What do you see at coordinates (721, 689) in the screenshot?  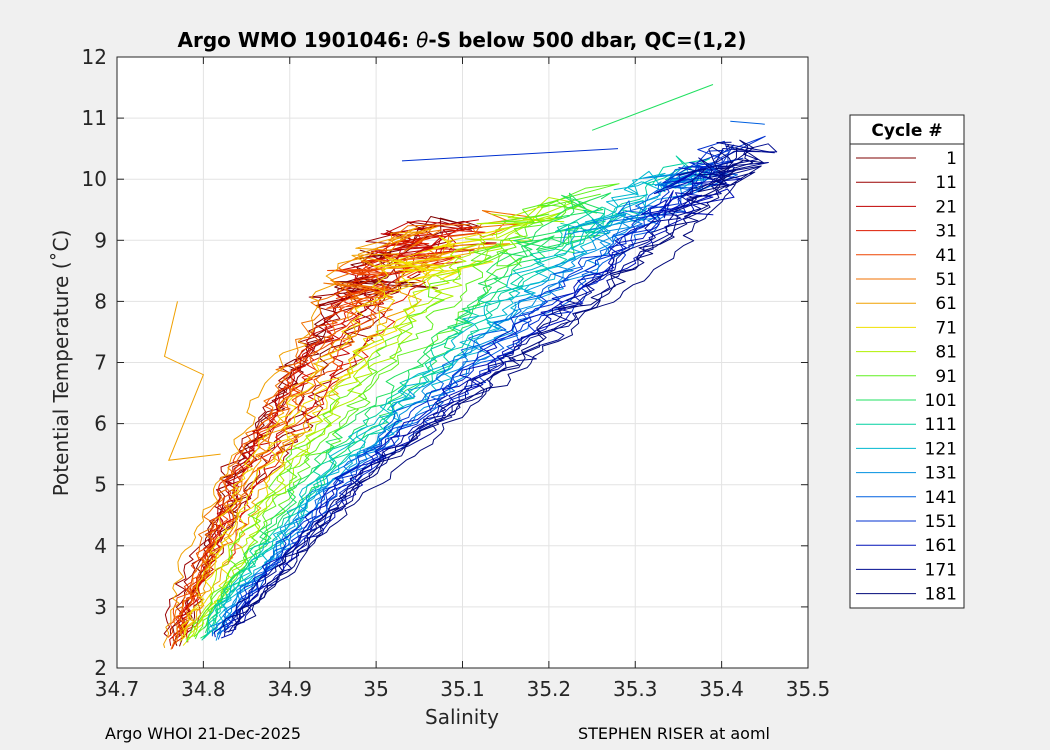 I see `x-tick-label: 35.4` at bounding box center [721, 689].